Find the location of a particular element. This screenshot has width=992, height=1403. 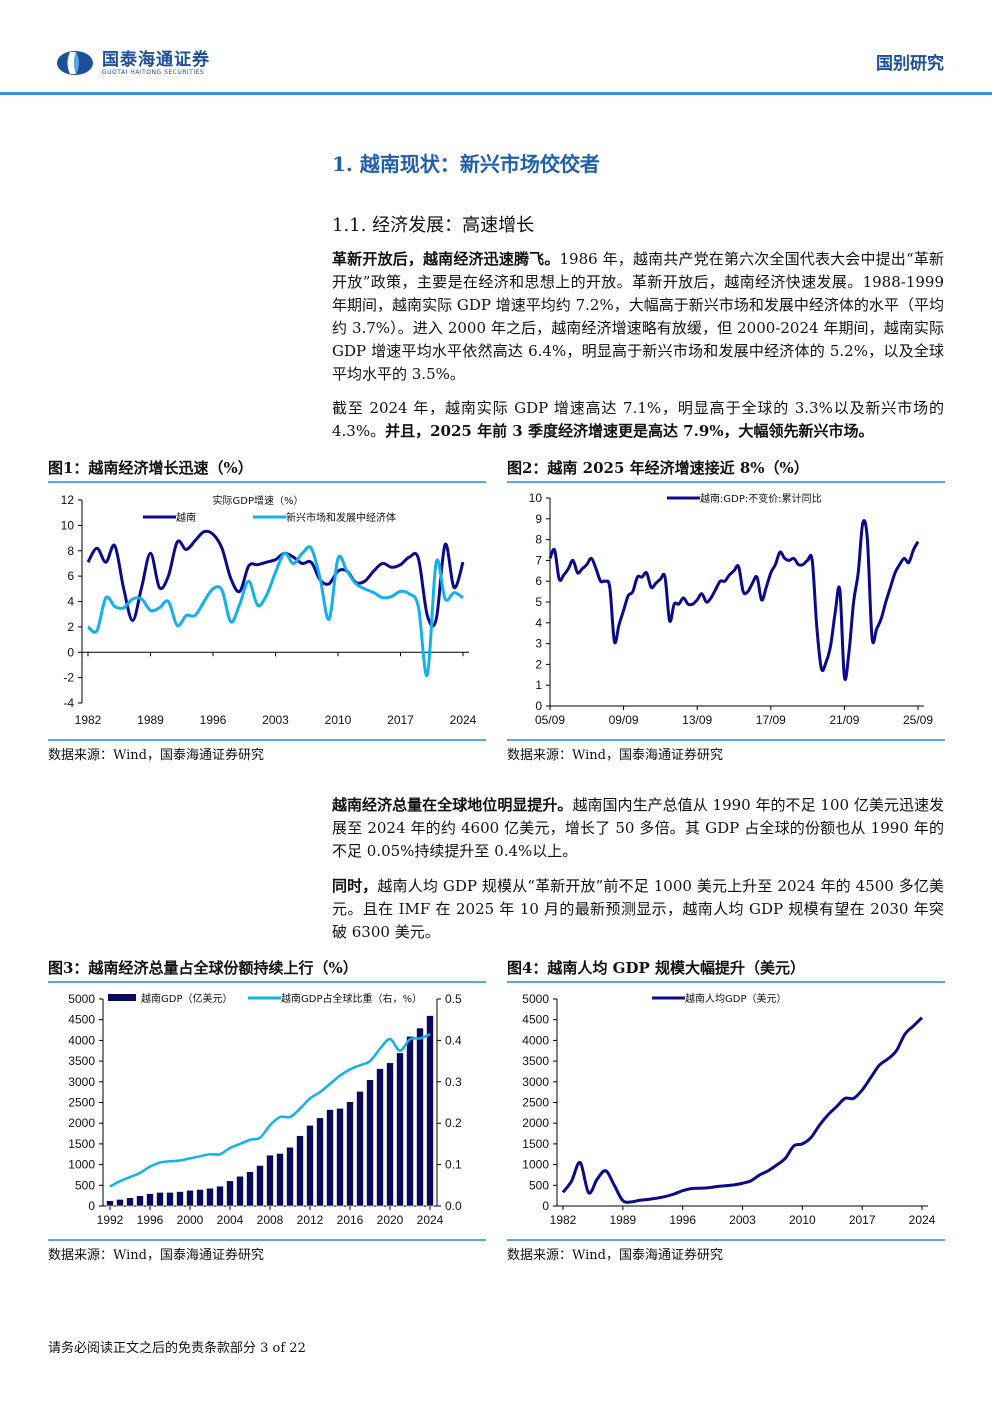

y-tick-label: 6 is located at coordinates (538, 581).